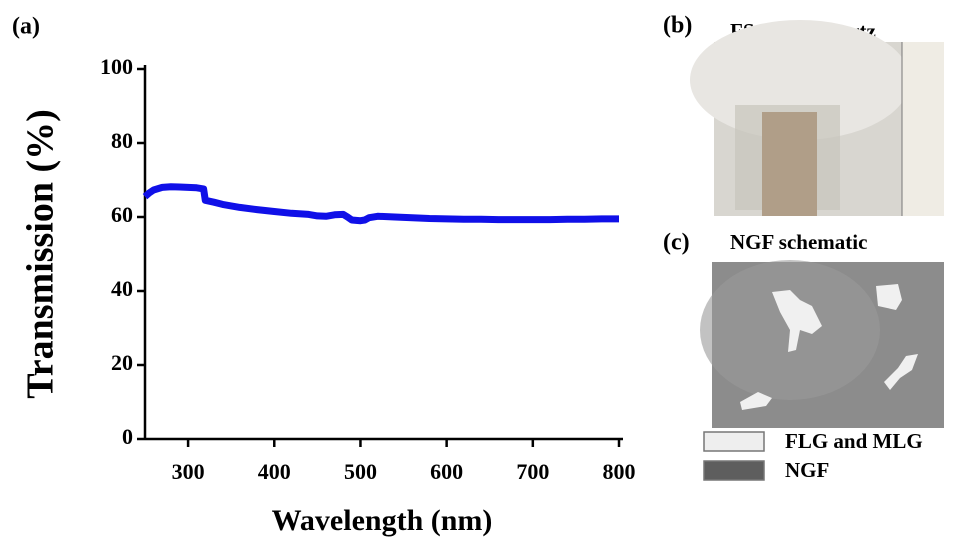 The height and width of the screenshot is (543, 966). Describe the element at coordinates (41, 254) in the screenshot. I see `y-axis-title: Transmission (%)` at that location.